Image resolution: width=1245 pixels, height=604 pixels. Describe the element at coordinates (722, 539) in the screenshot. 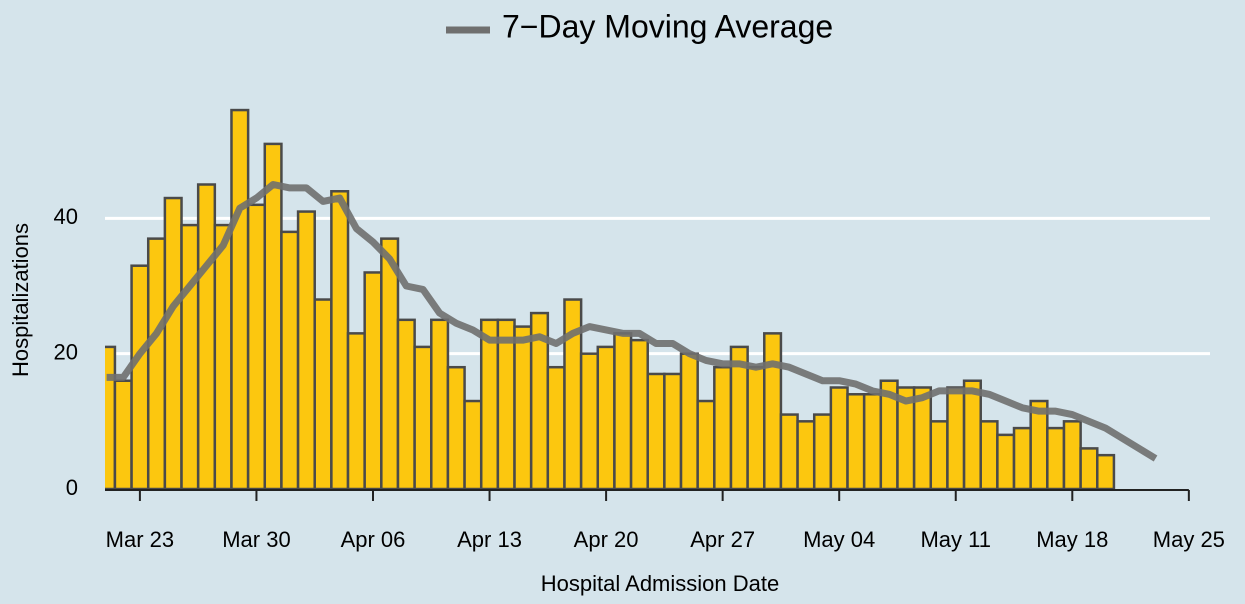

I see `x-tick-label: Apr 27` at that location.